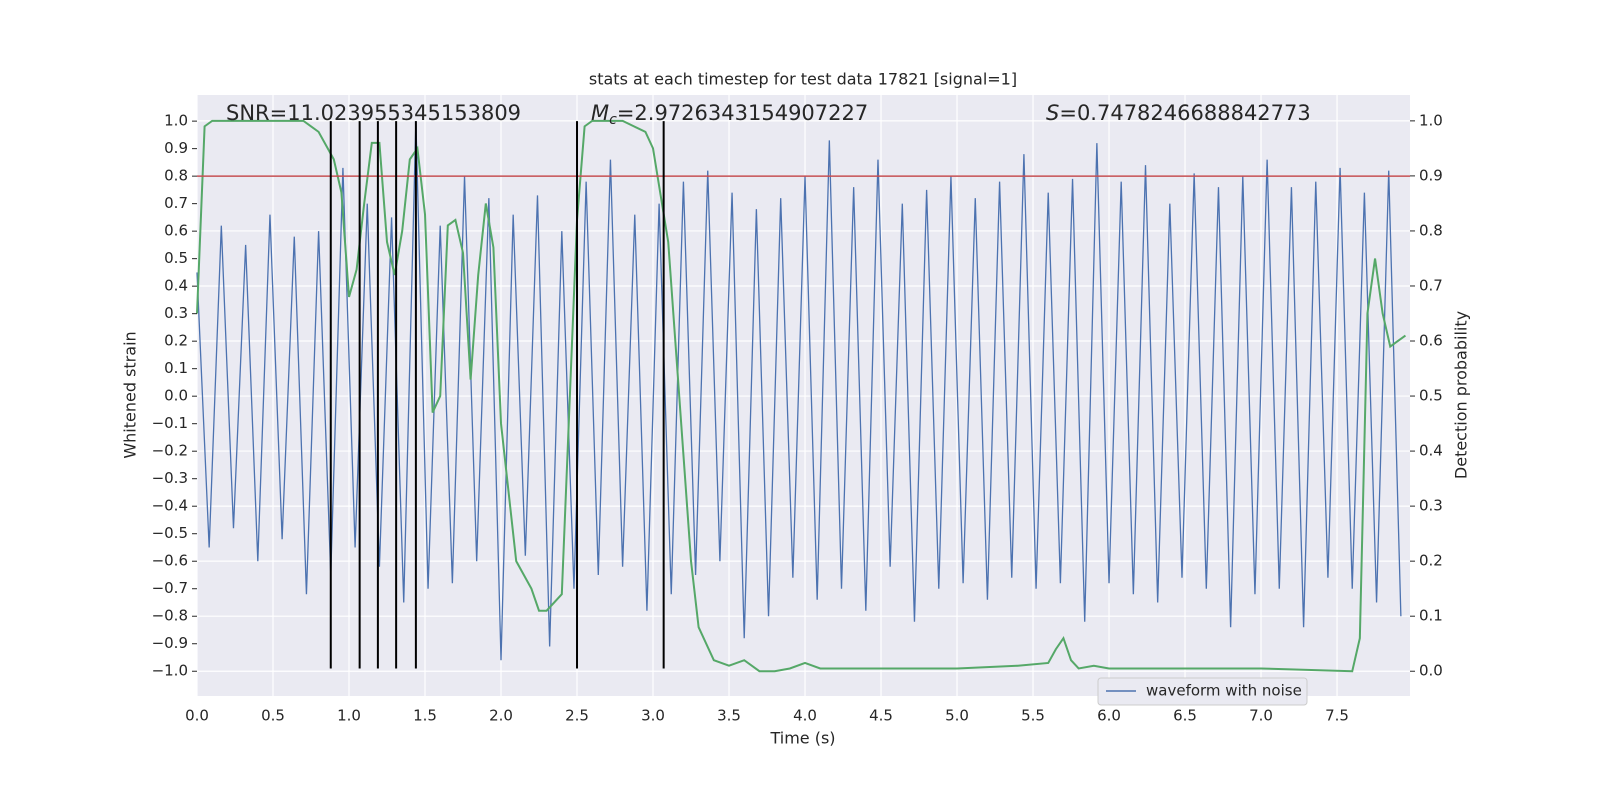 Image resolution: width=1600 pixels, height=804 pixels. What do you see at coordinates (176, 286) in the screenshot?
I see `y-tick-label: 0.4` at bounding box center [176, 286].